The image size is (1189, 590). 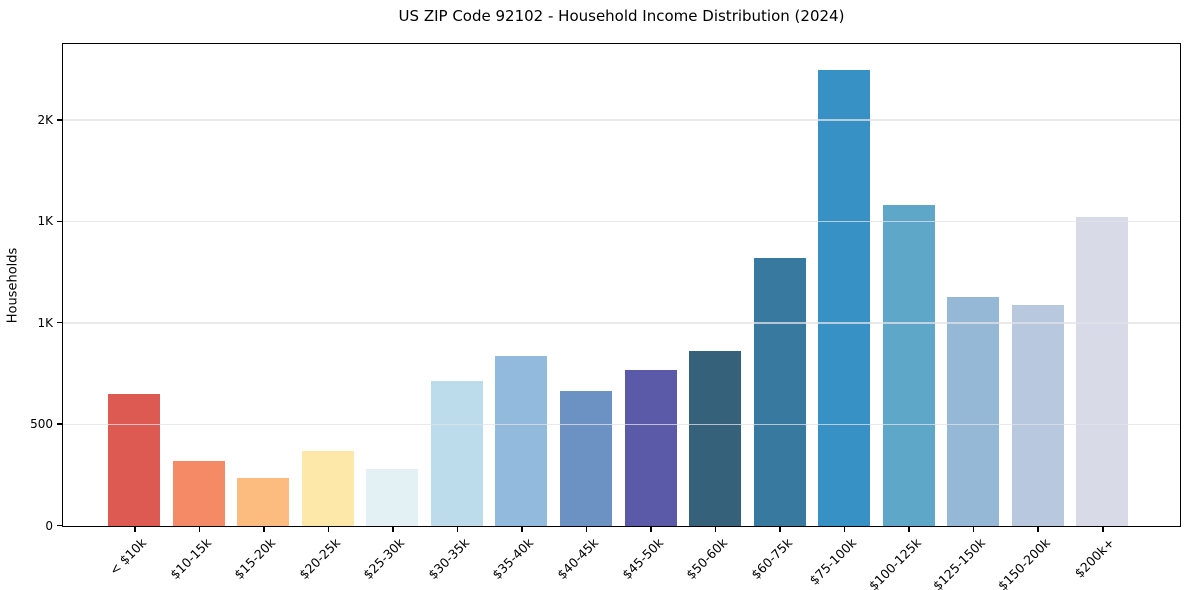 What do you see at coordinates (908, 365) in the screenshot?
I see `bar-$100-125k` at bounding box center [908, 365].